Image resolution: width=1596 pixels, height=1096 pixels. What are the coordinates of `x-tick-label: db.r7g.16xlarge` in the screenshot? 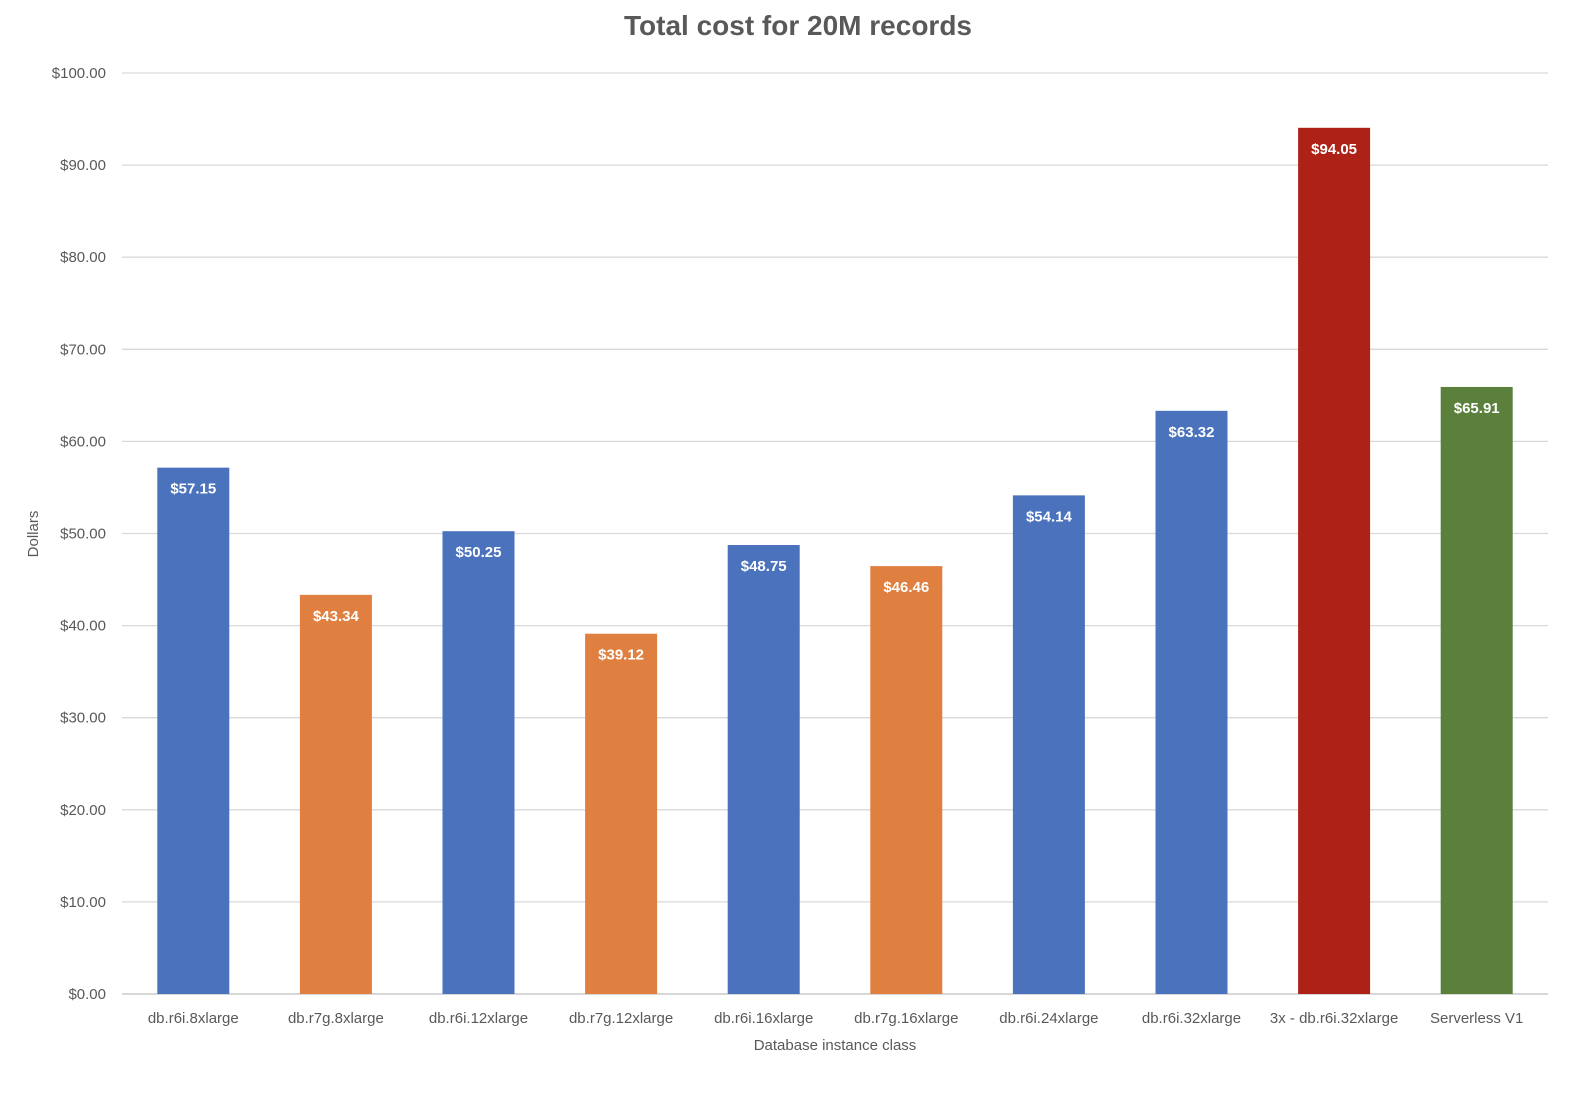 It's located at (906, 1018).